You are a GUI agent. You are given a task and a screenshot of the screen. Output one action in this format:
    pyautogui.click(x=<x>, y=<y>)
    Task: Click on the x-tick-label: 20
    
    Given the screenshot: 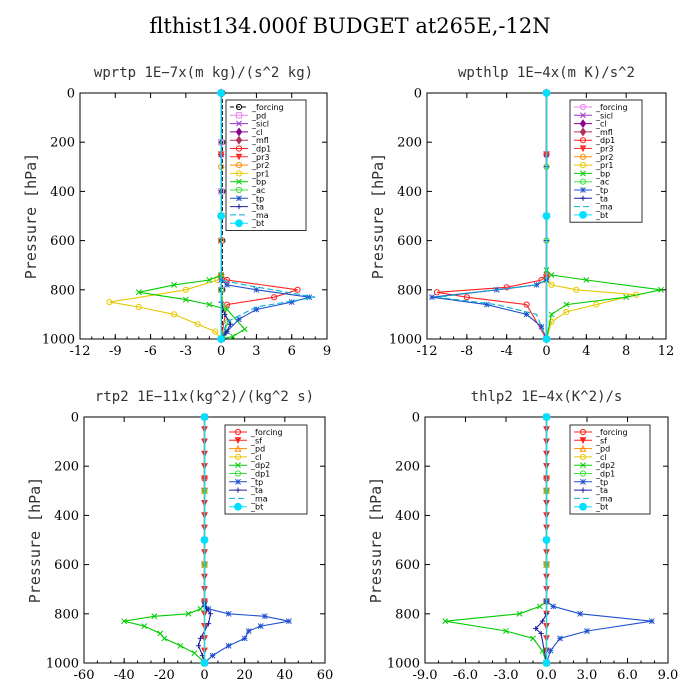 What is the action you would take?
    pyautogui.click(x=244, y=675)
    